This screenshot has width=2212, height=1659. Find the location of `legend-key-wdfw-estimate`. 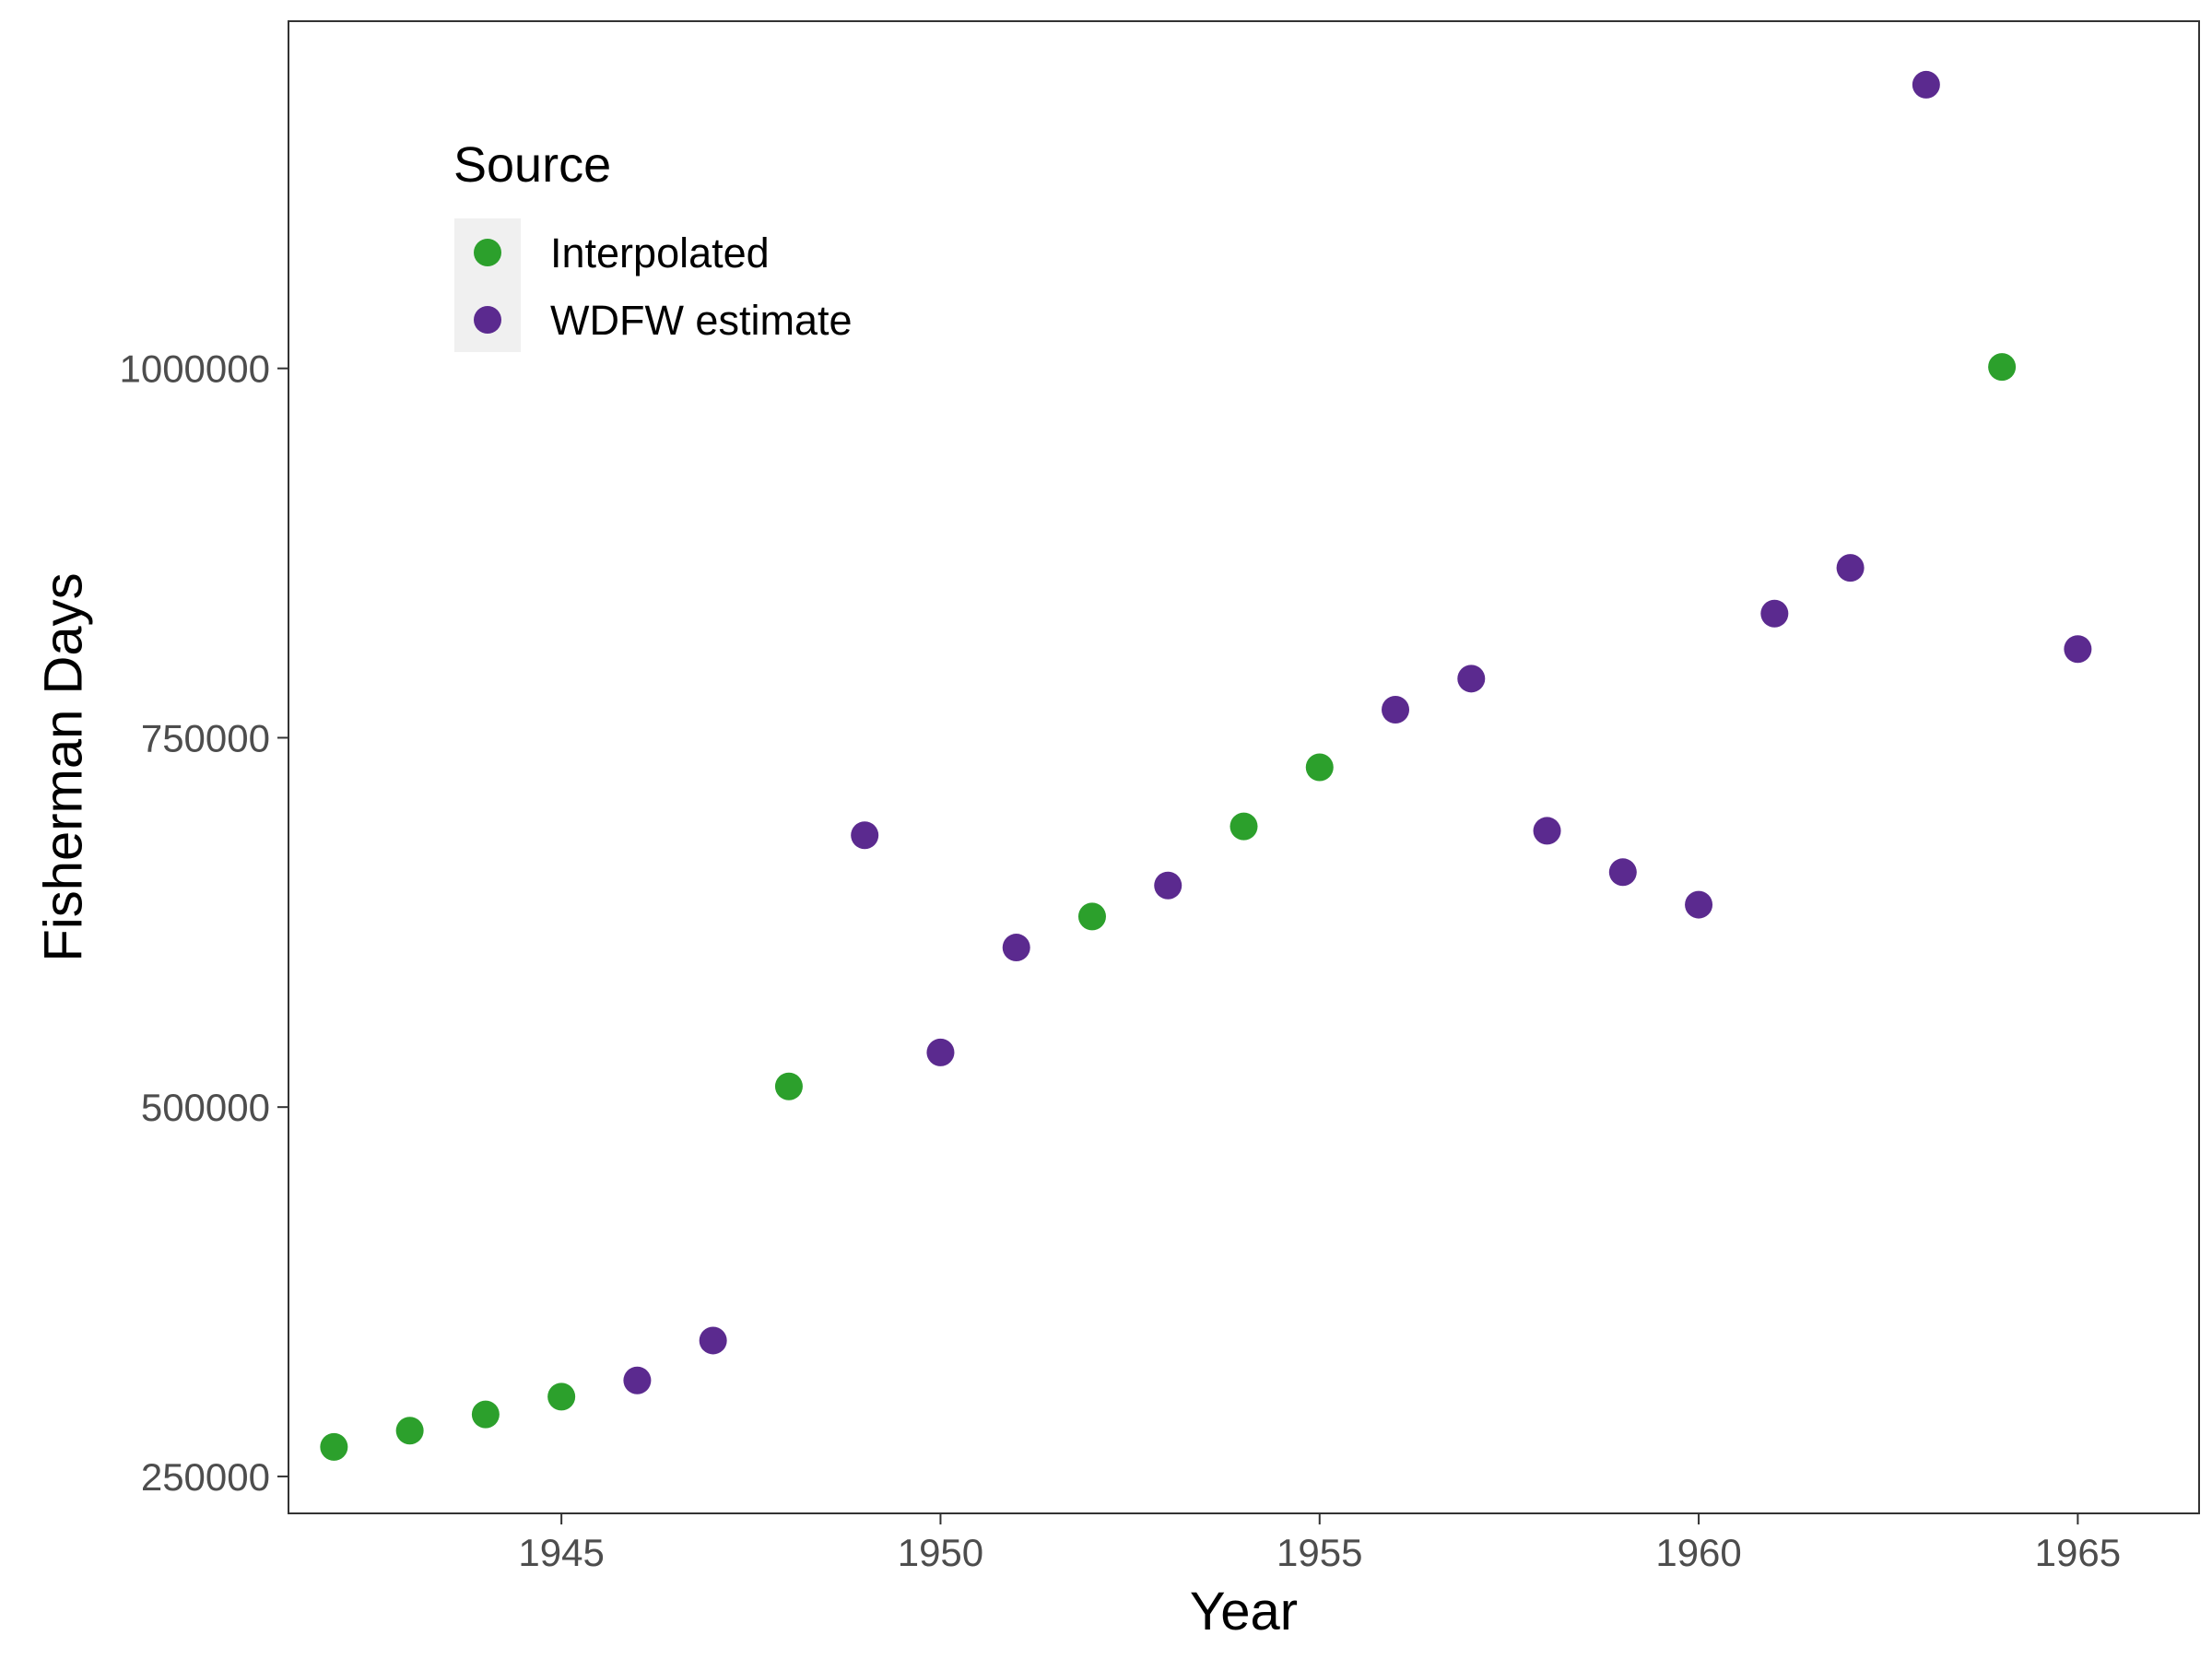

legend-key-wdfw-estimate is located at coordinates (487, 320).